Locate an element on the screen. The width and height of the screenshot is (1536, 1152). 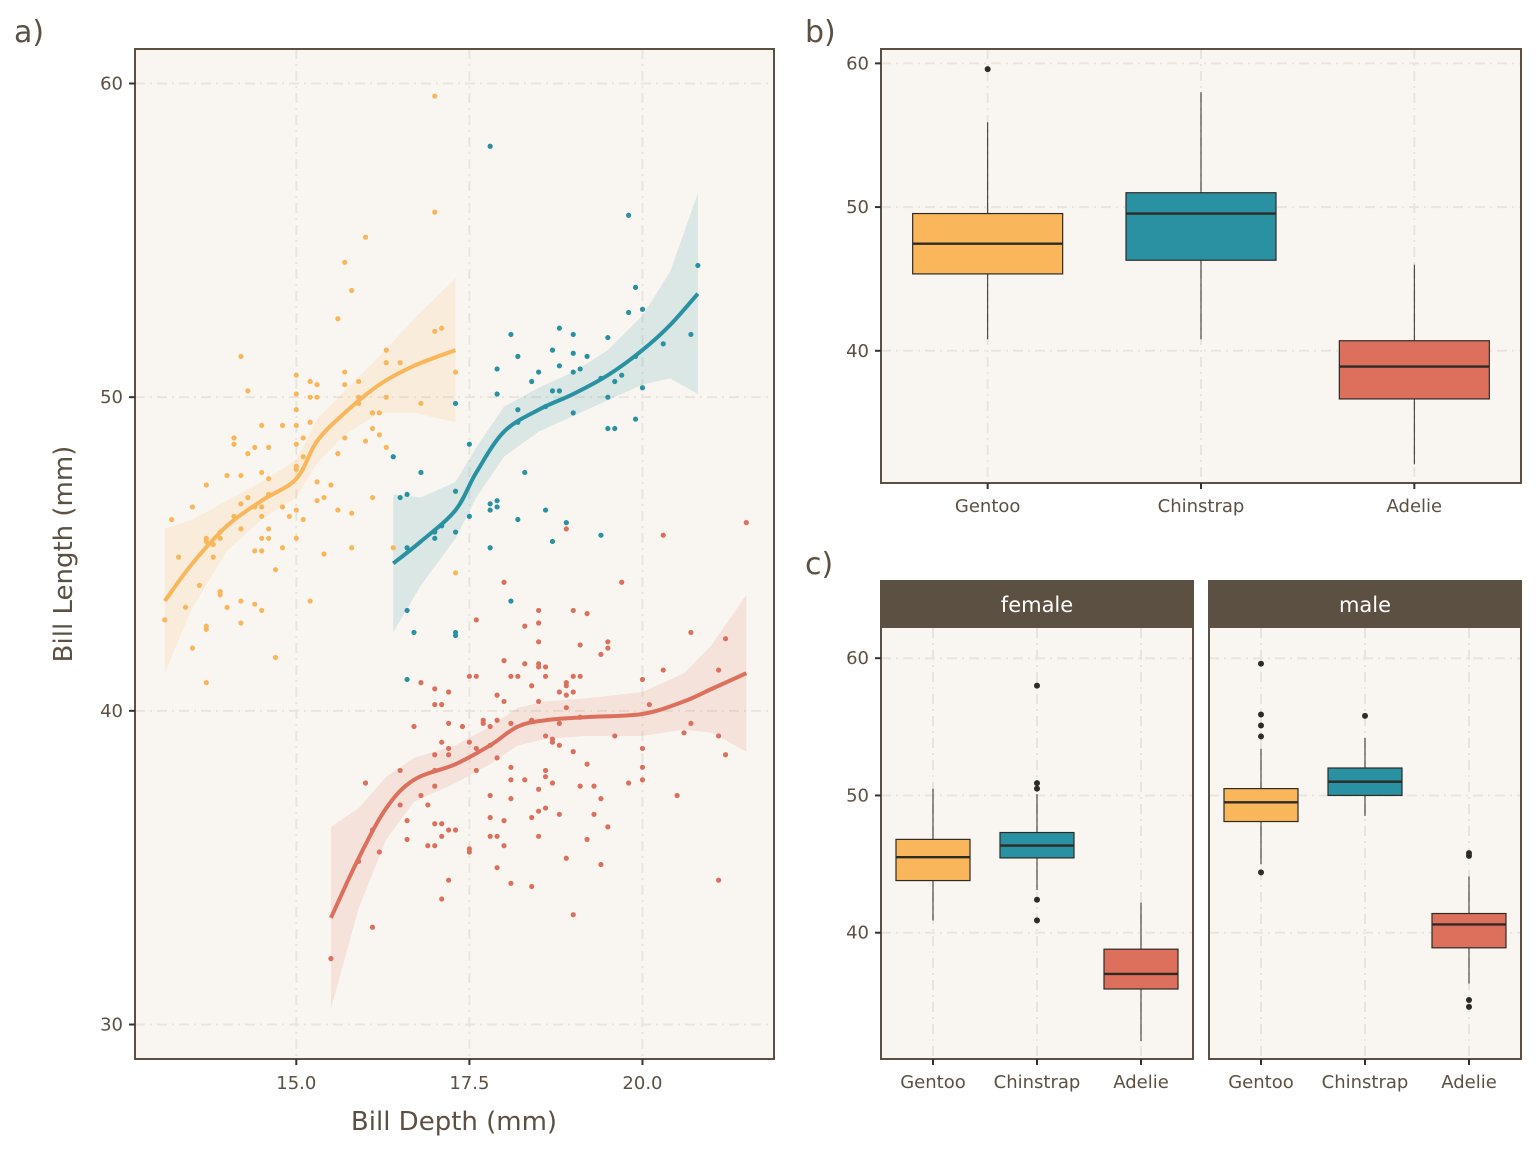
facet-strip-female is located at coordinates (1037, 604).